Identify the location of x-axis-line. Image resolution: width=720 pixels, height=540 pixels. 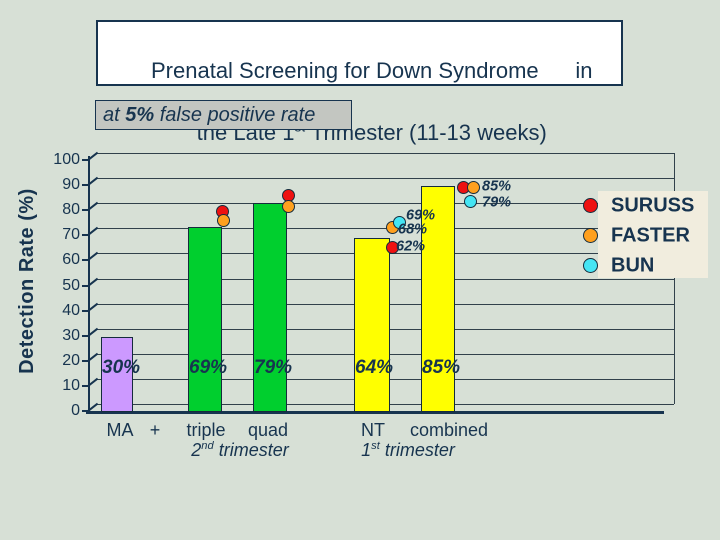
(375, 412).